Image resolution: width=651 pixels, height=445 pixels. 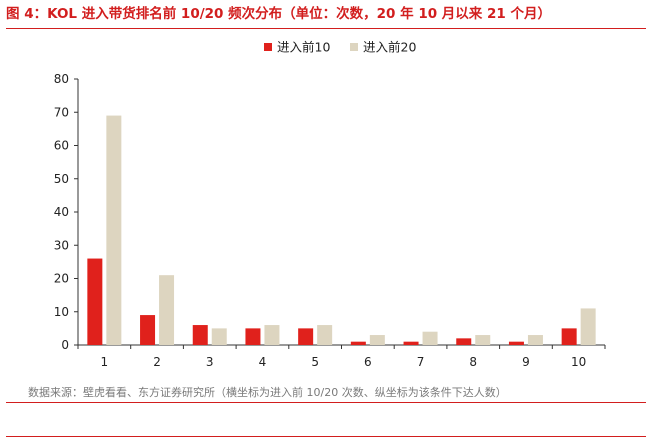 What do you see at coordinates (303, 47) in the screenshot?
I see `legend-label: 进入前10` at bounding box center [303, 47].